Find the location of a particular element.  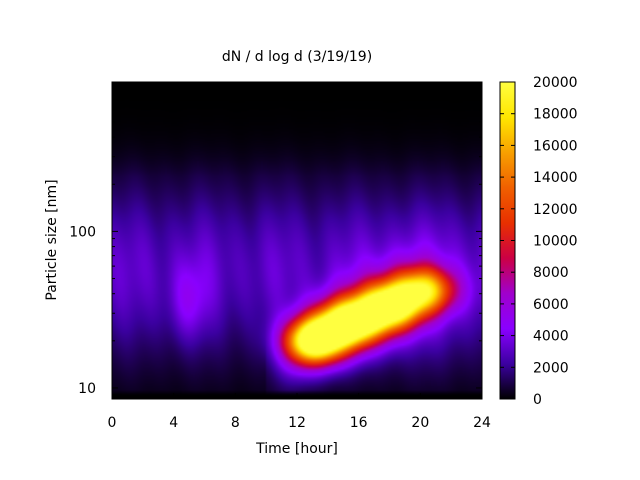

colorbar-tick-label: 18000 is located at coordinates (555, 115).